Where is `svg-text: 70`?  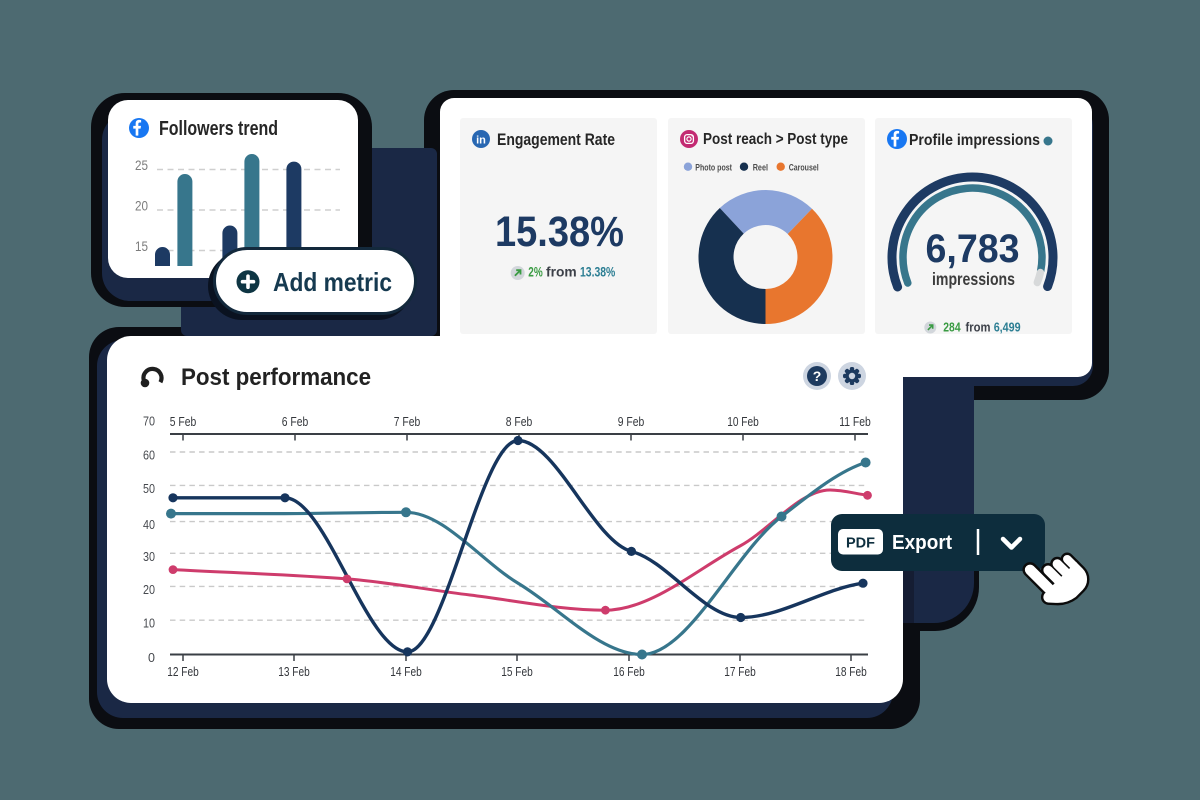 svg-text: 70 is located at coordinates (149, 422).